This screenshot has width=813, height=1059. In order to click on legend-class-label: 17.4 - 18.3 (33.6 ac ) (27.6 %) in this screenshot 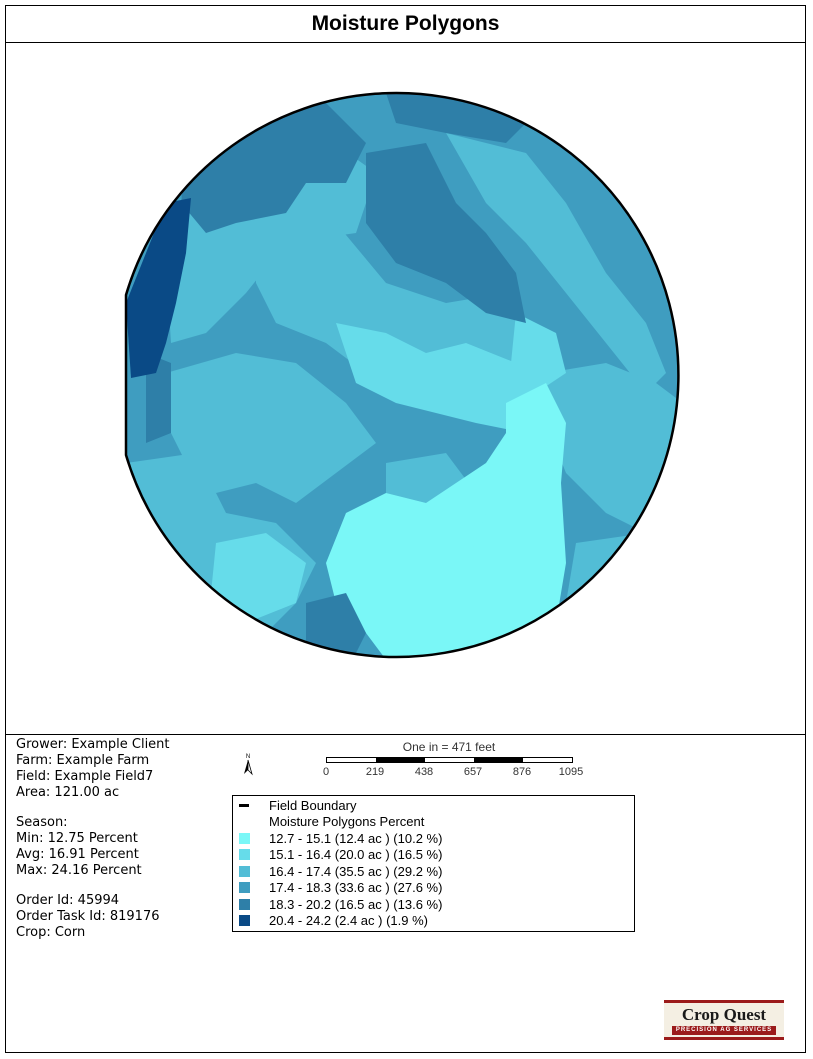, I will do `click(356, 888)`.